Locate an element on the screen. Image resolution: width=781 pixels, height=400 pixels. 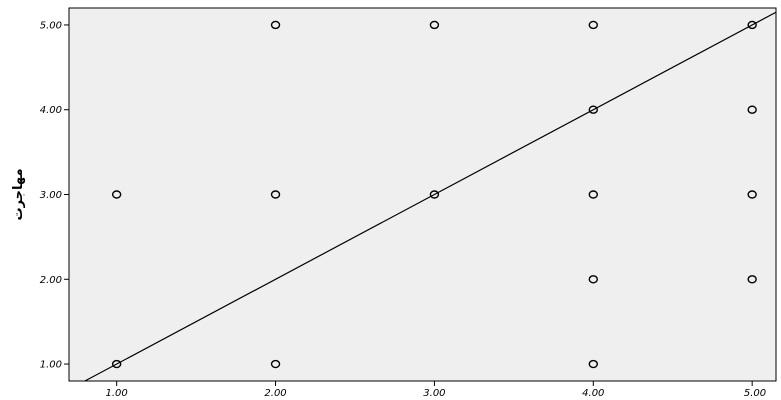
y-tick-label: 2.00 is located at coordinates (51, 280).